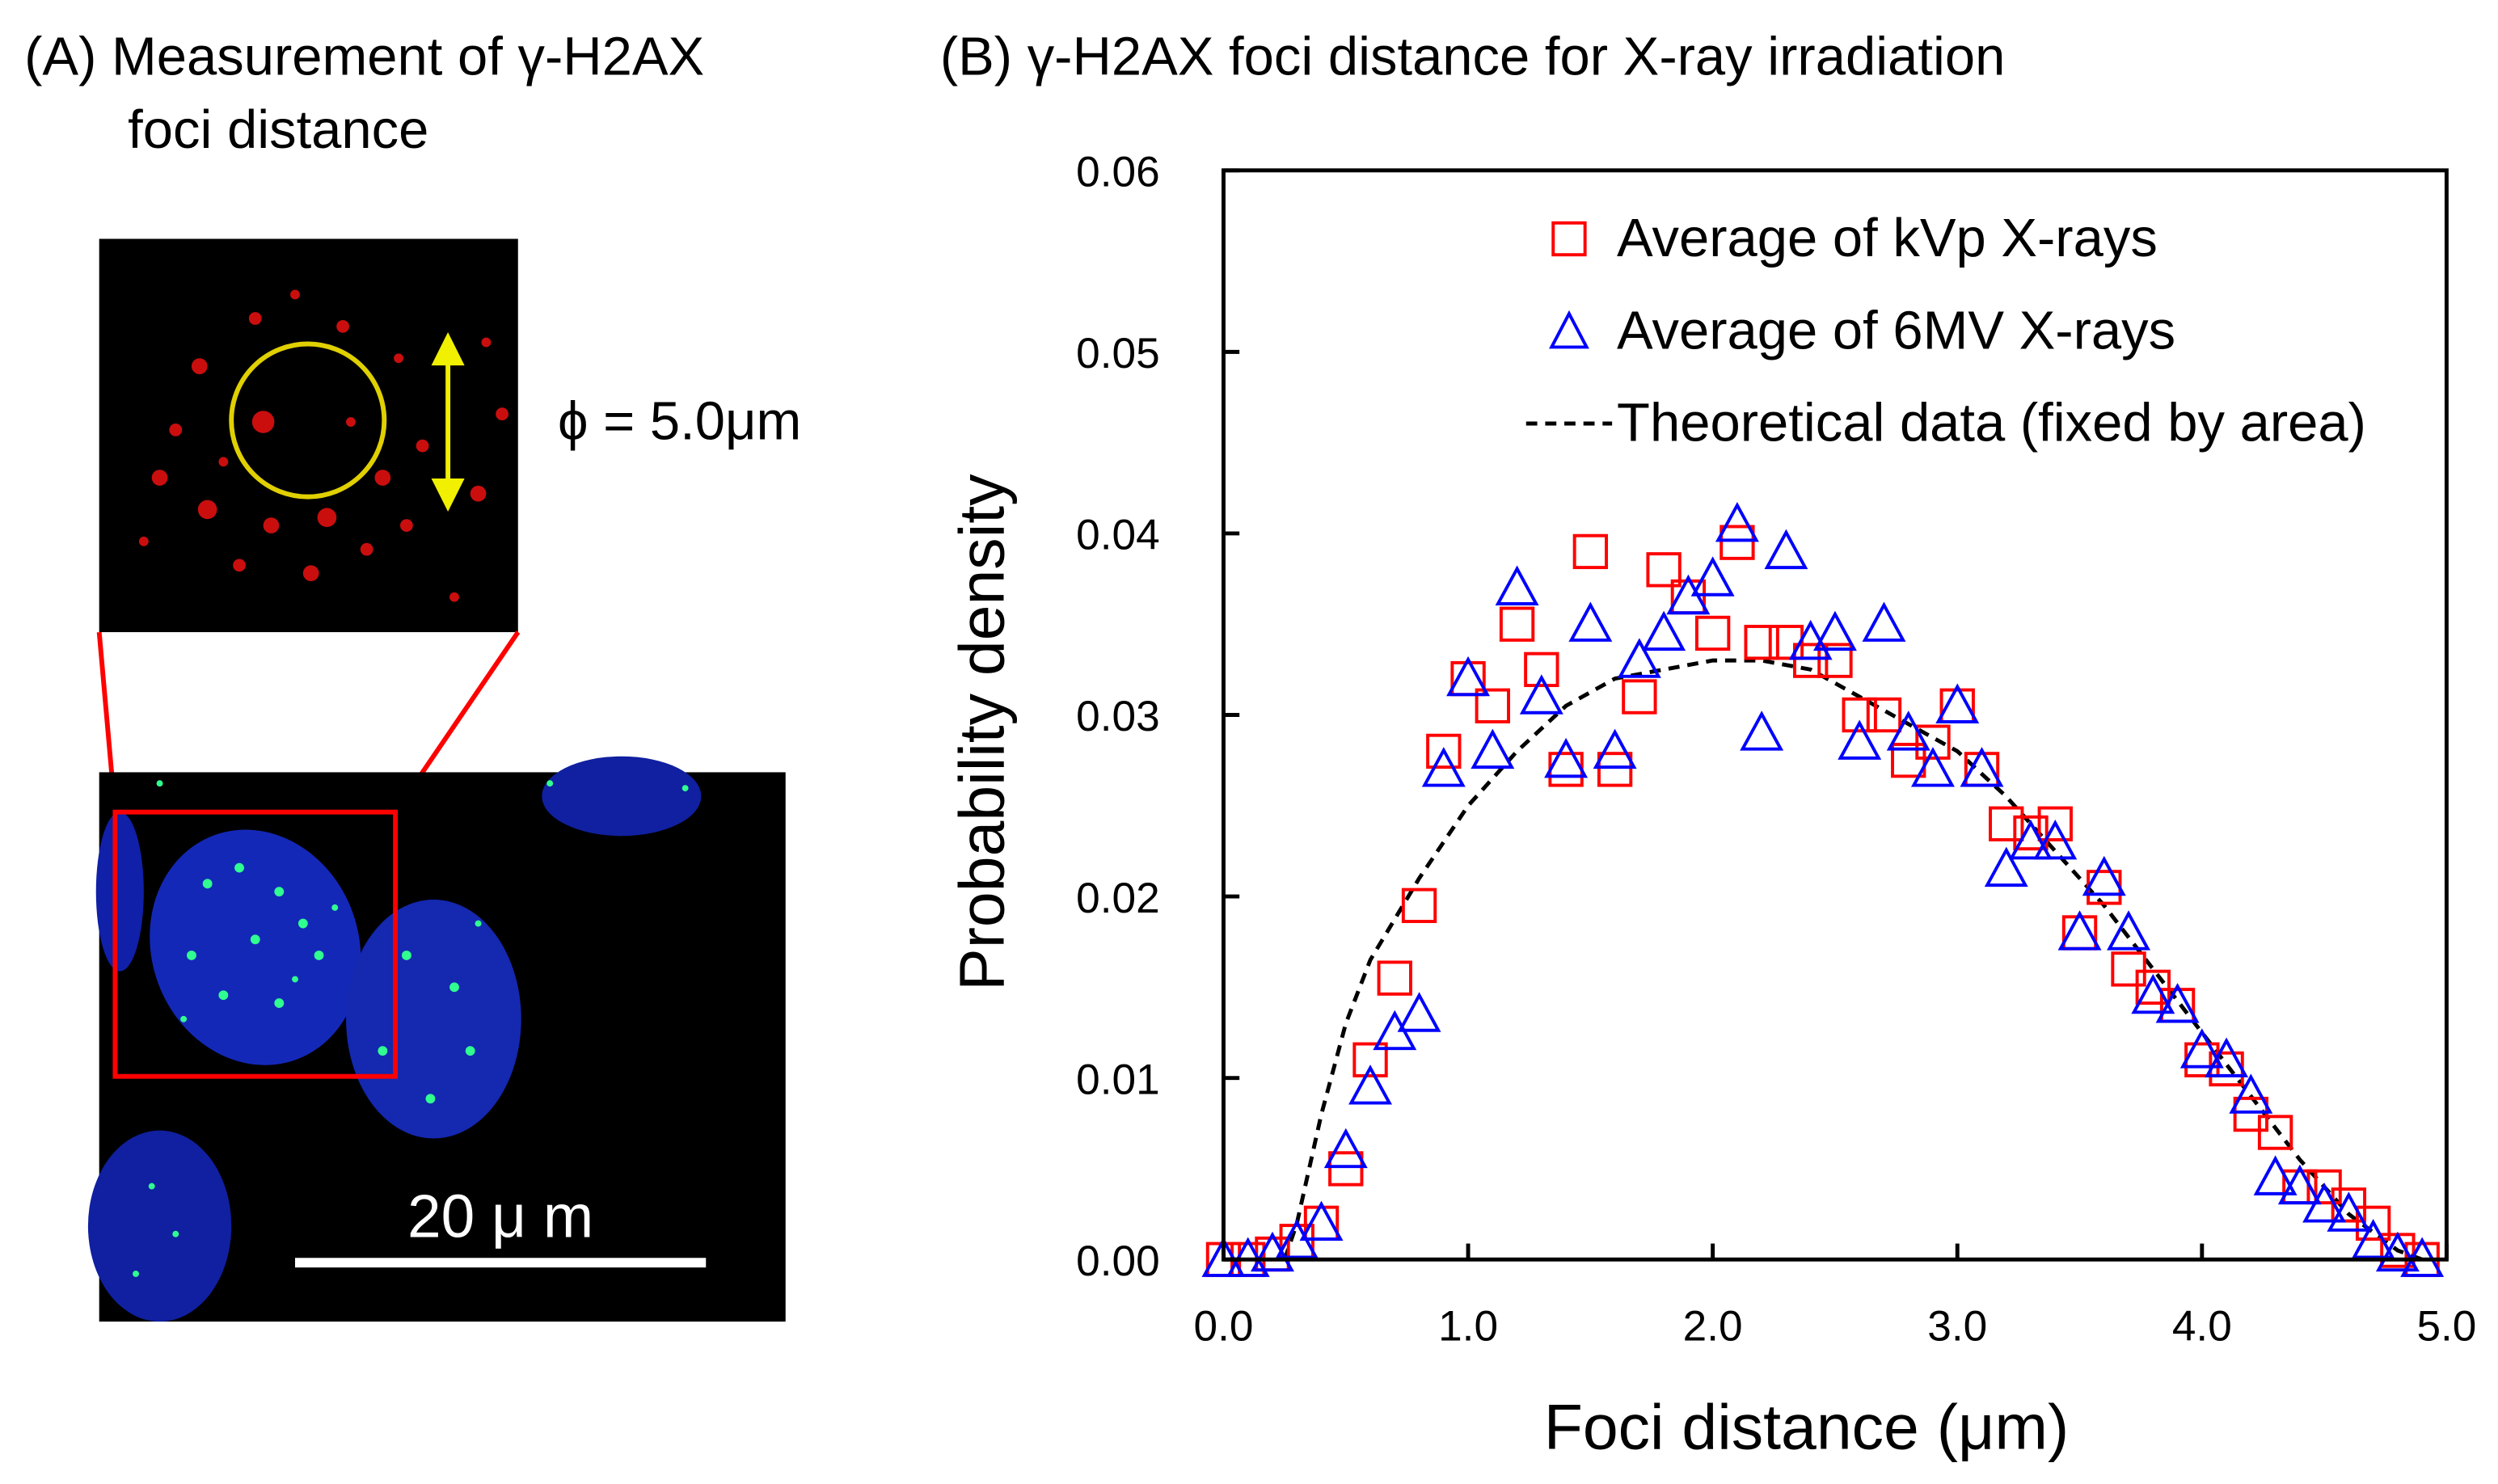 This screenshot has height=1484, width=2498. I want to click on legend-label-theory: Theoretical data (fixed by area), so click(1991, 423).